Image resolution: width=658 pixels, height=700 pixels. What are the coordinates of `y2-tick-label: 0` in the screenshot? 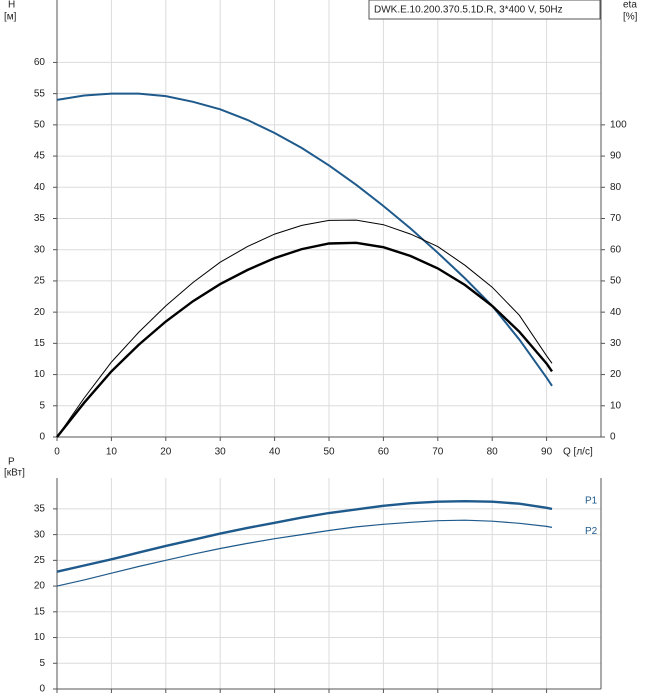 It's located at (613, 437).